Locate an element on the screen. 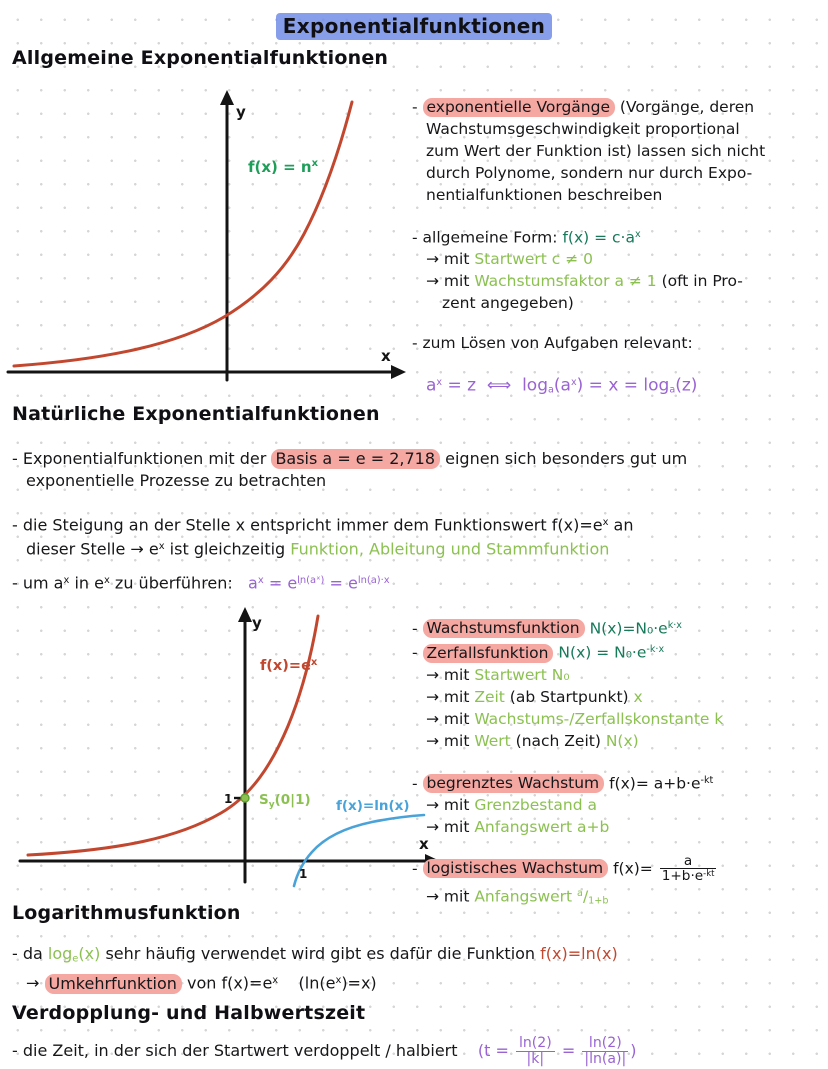 This screenshot has width=828, height=1069. text-segment: e is located at coordinates (75, 959).